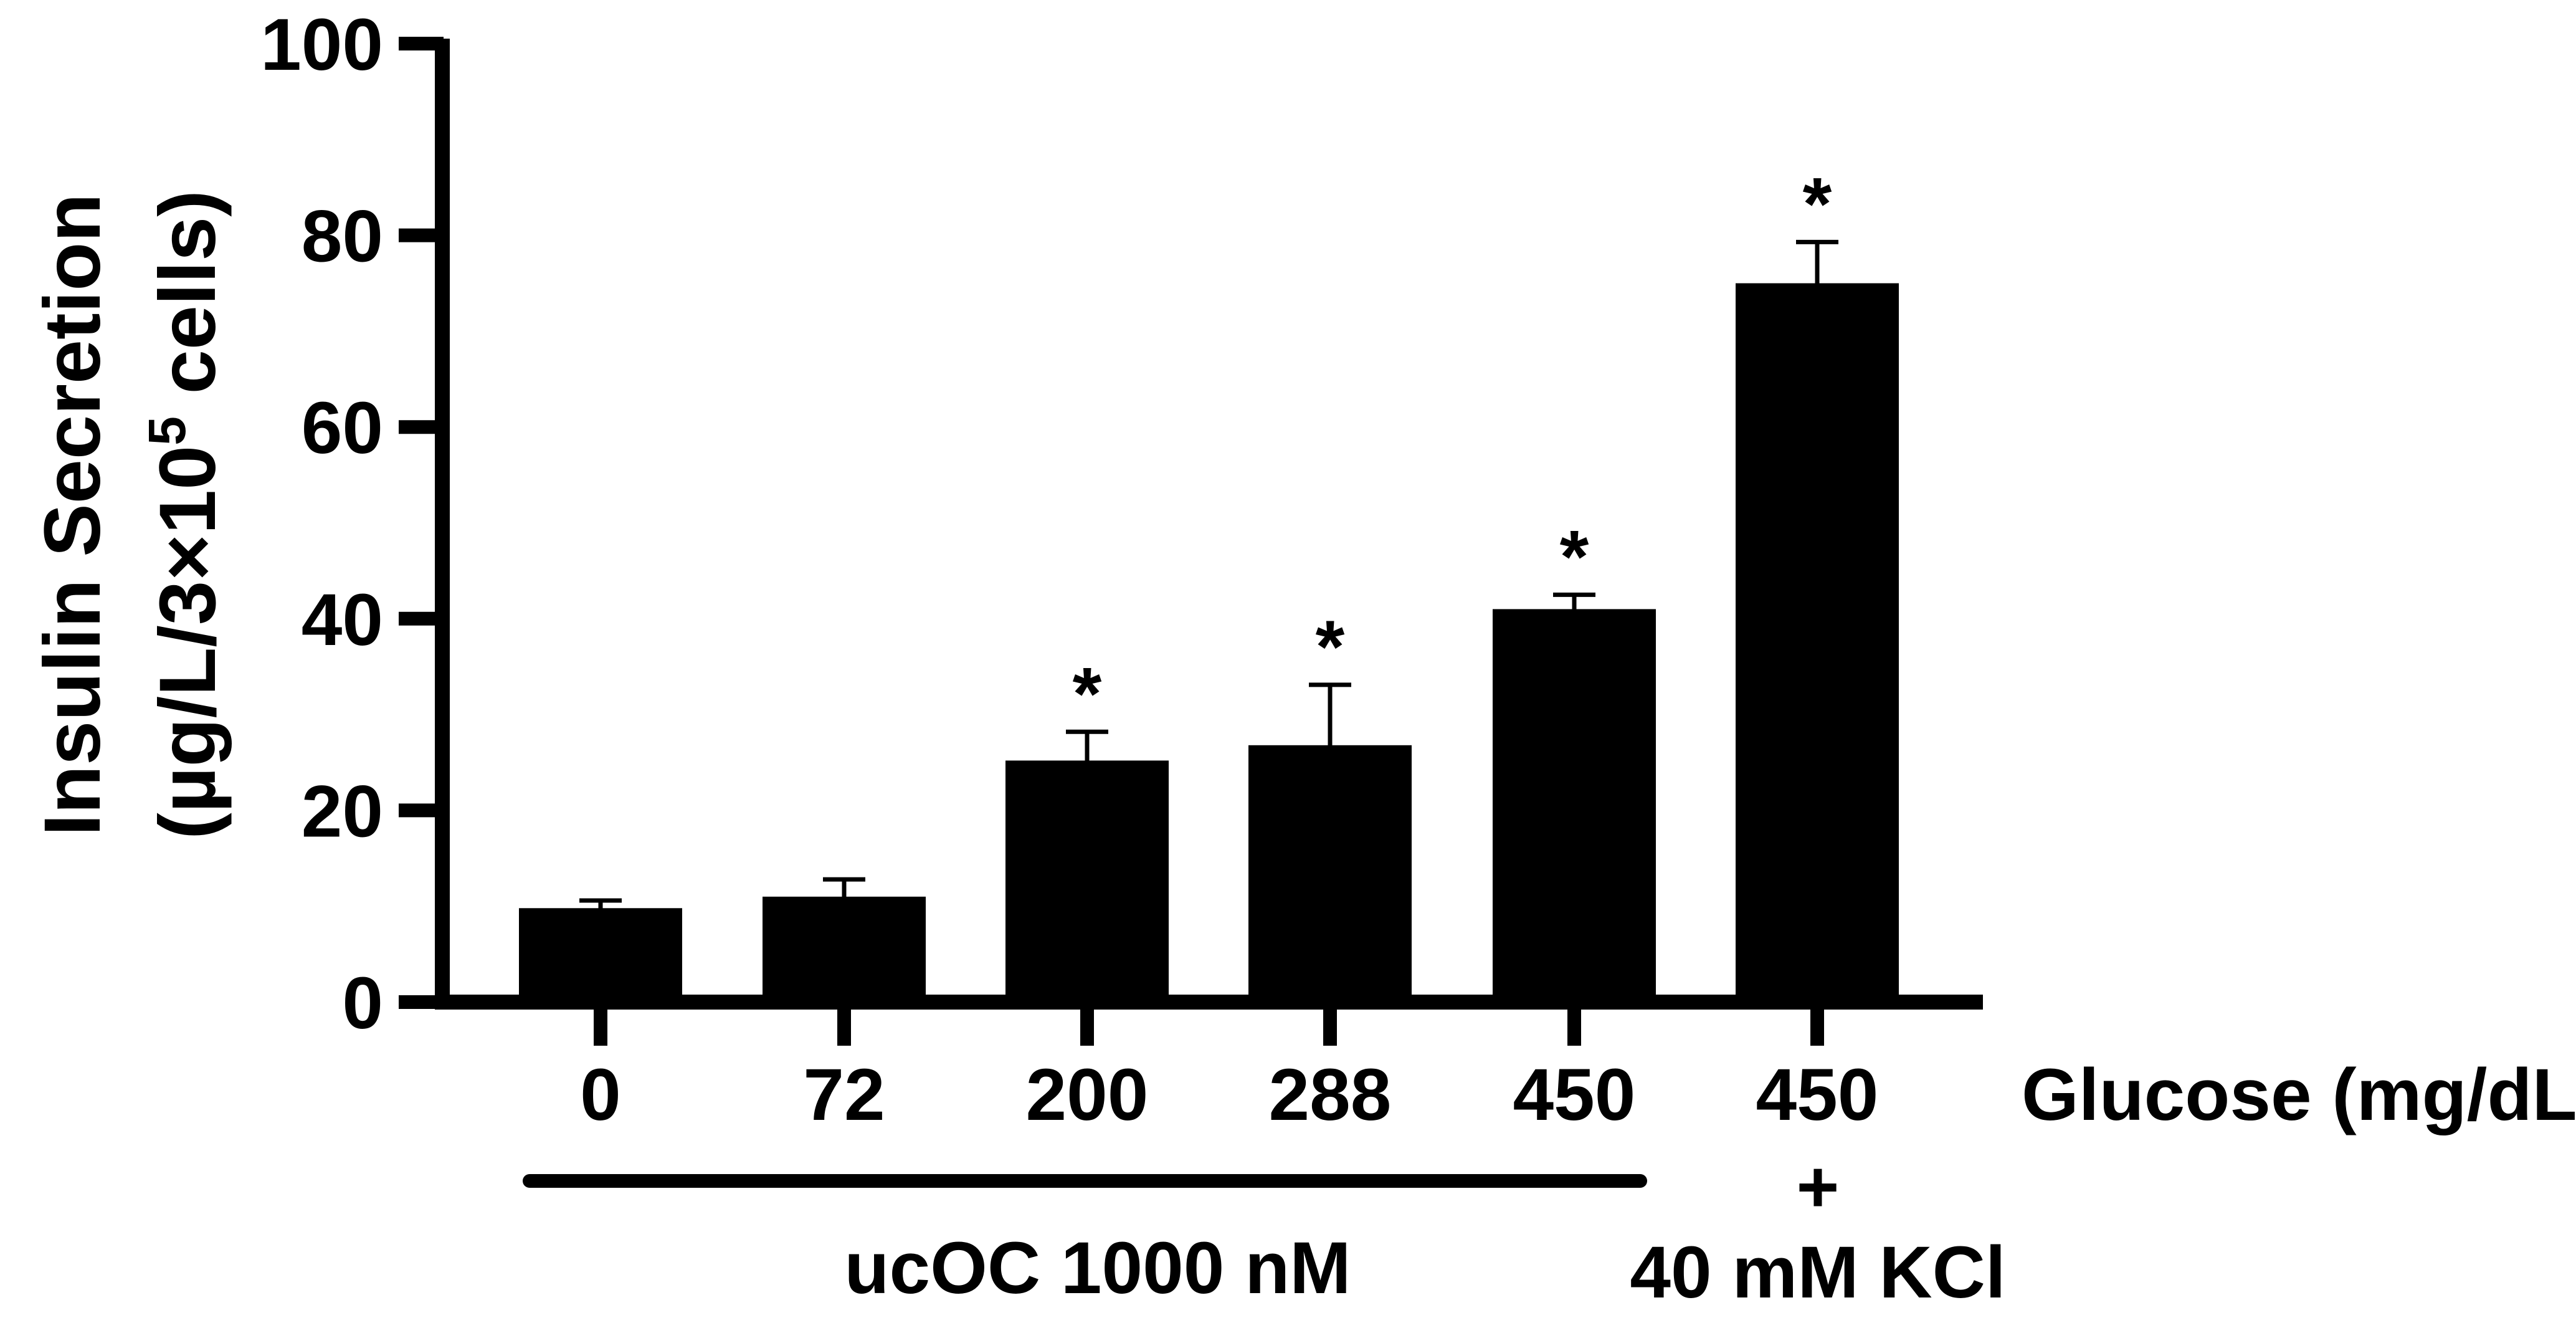  I want to click on ucoc-group-label: ucOC 1000 nM, so click(1097, 1268).